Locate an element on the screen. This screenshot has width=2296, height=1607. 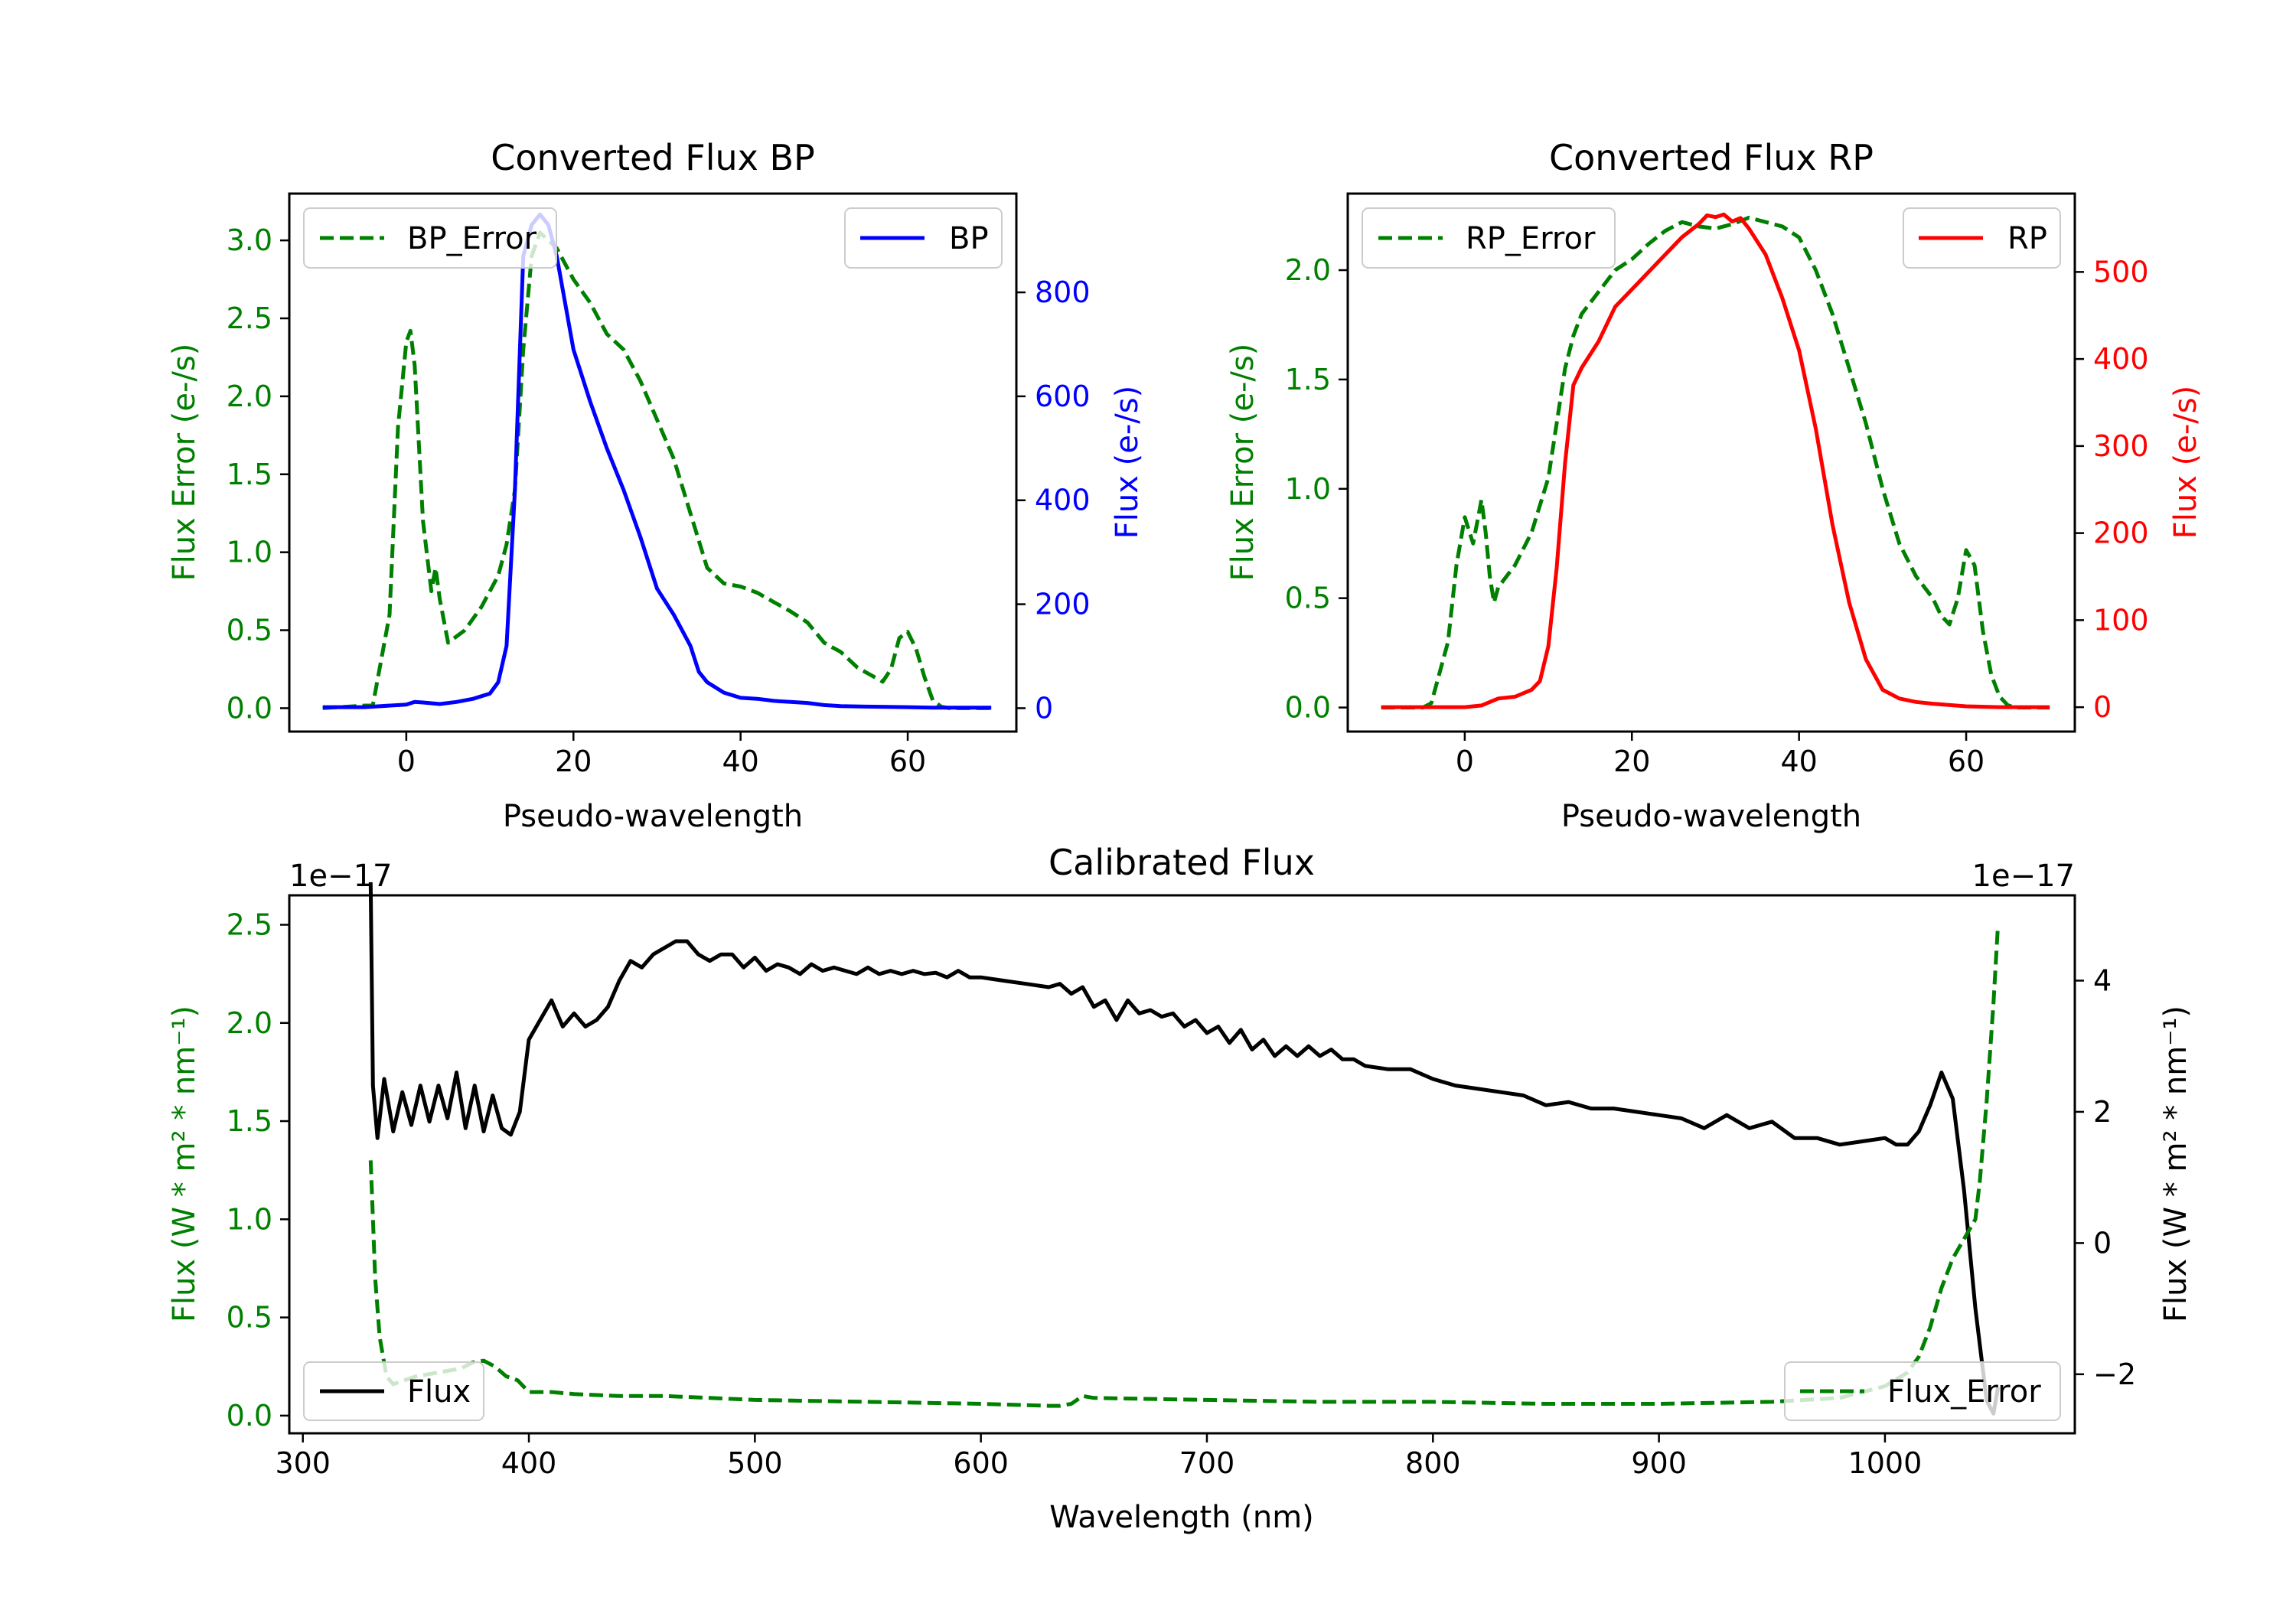
bp-lines is located at coordinates (657, 461).